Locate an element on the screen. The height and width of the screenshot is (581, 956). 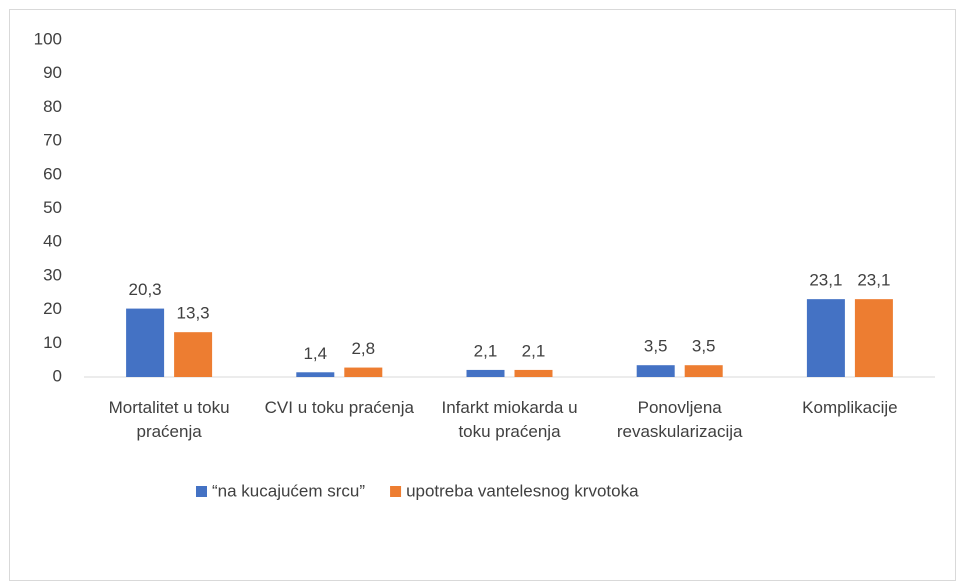
y-tick-label: 90 is located at coordinates (52, 72).